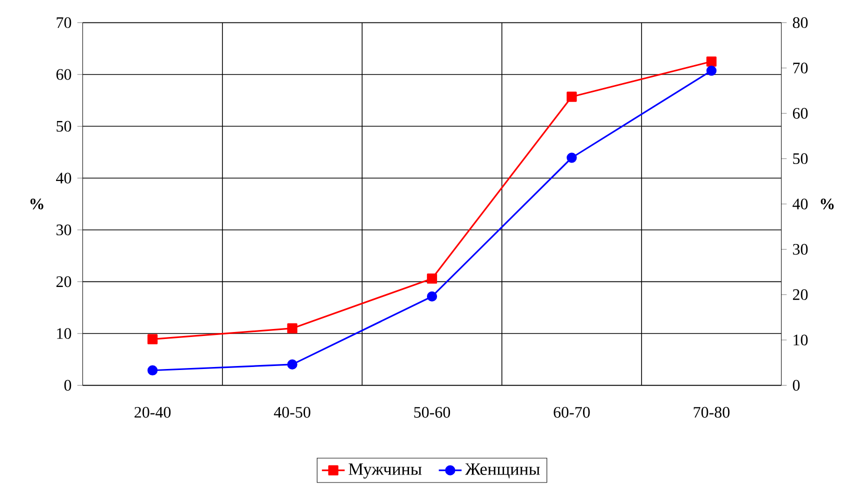  What do you see at coordinates (800, 158) in the screenshot?
I see `y2-tick-label: 50` at bounding box center [800, 158].